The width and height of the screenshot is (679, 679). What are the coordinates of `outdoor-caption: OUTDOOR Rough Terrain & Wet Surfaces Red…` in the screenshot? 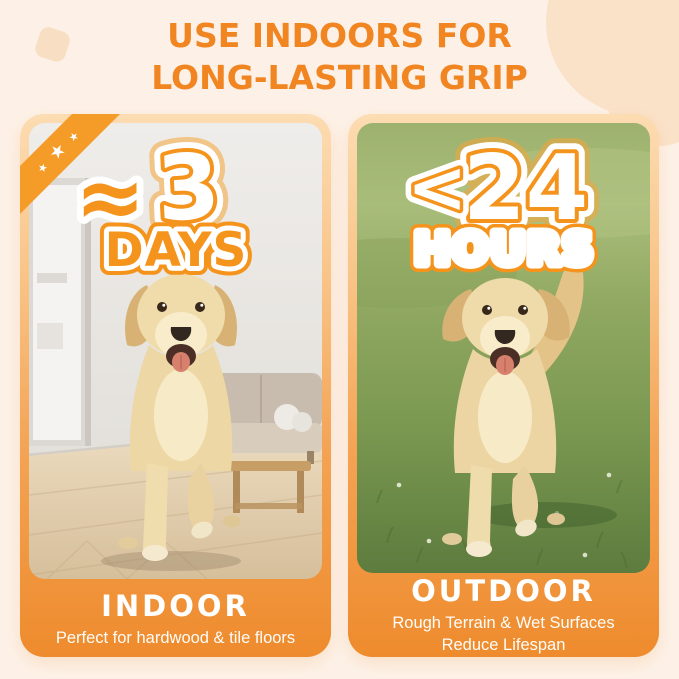 It's located at (503, 615).